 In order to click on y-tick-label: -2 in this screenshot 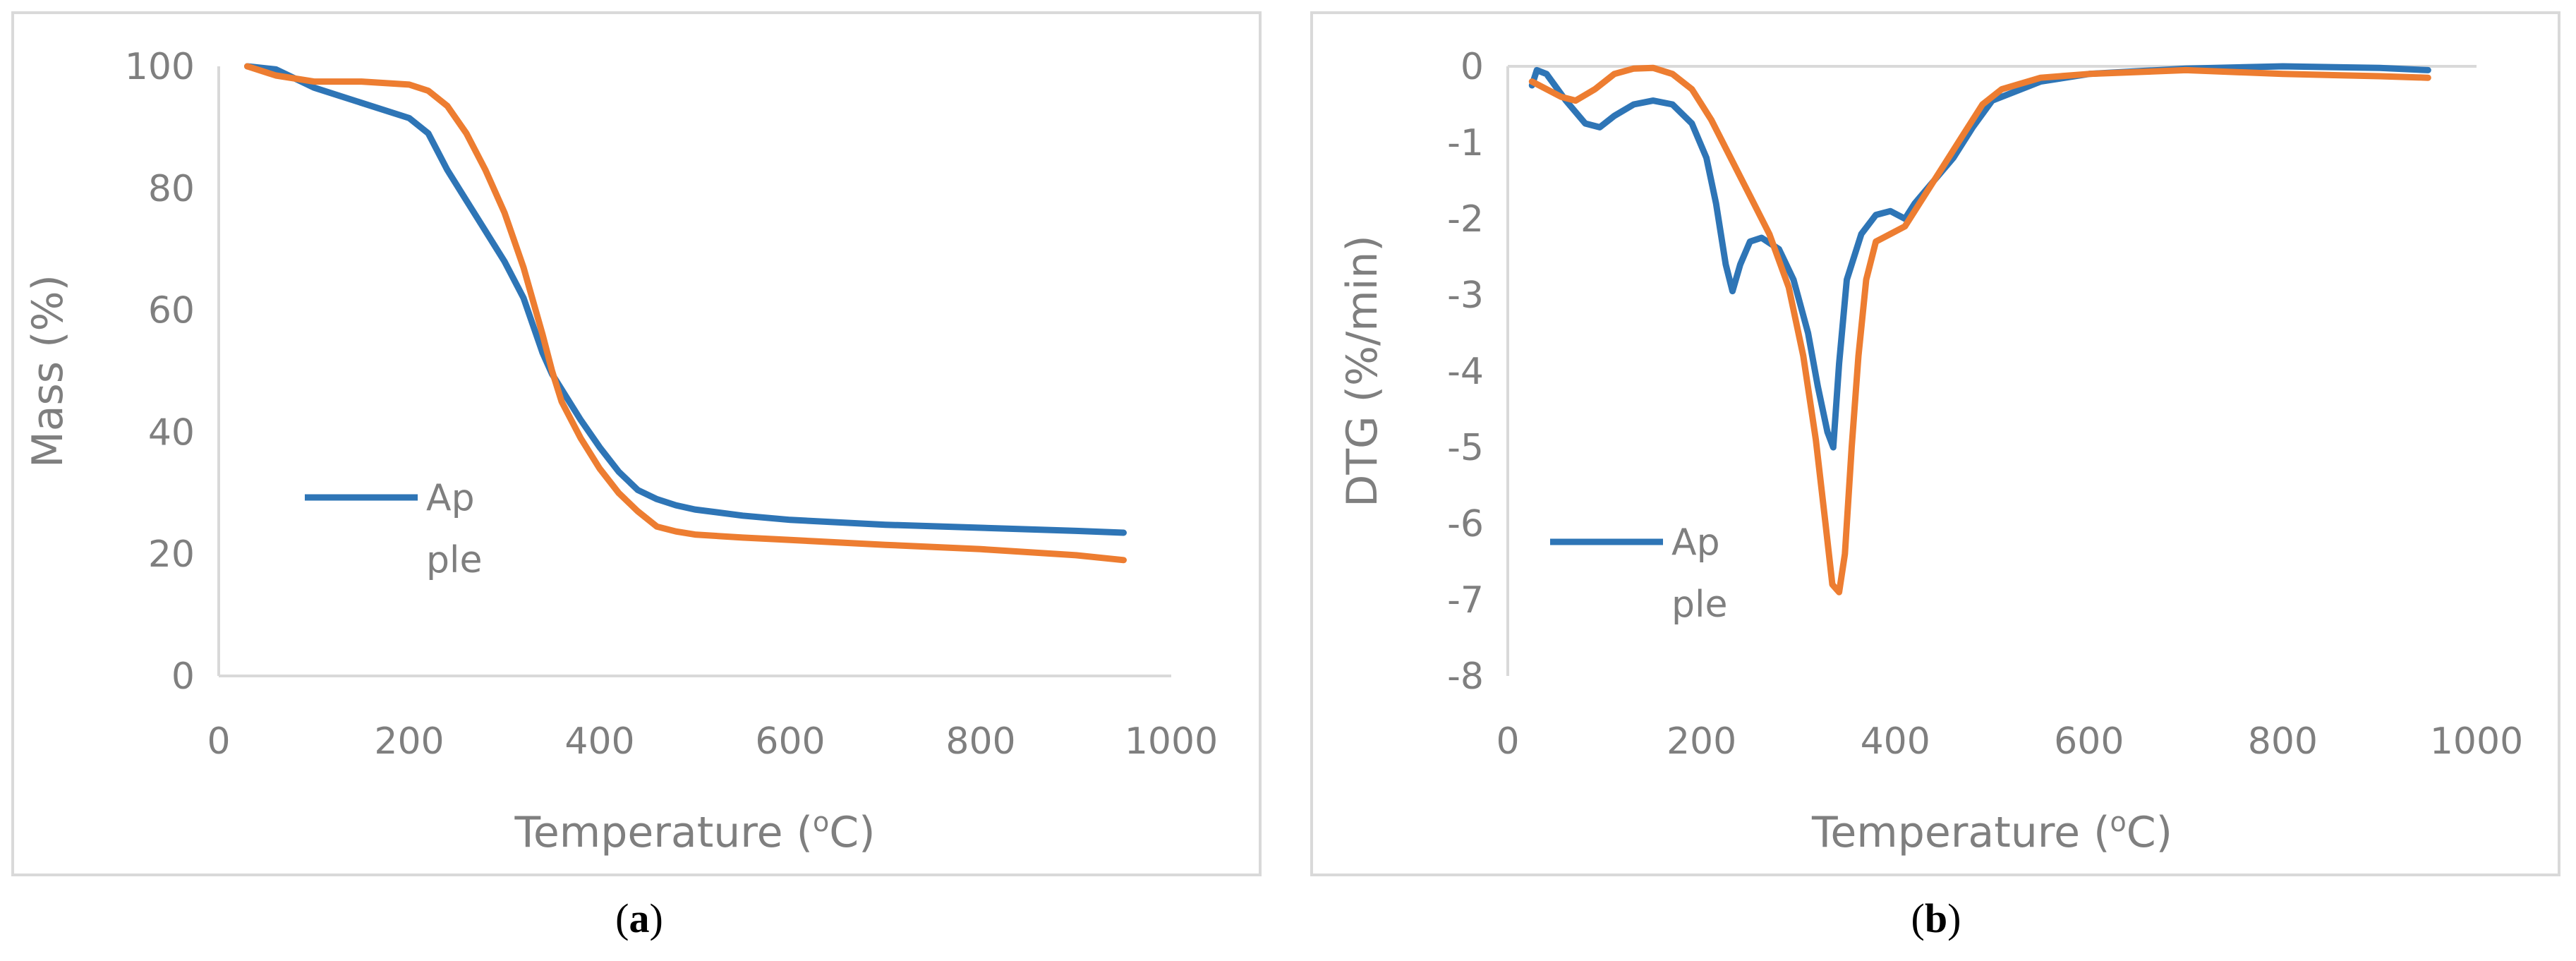, I will do `click(1466, 220)`.